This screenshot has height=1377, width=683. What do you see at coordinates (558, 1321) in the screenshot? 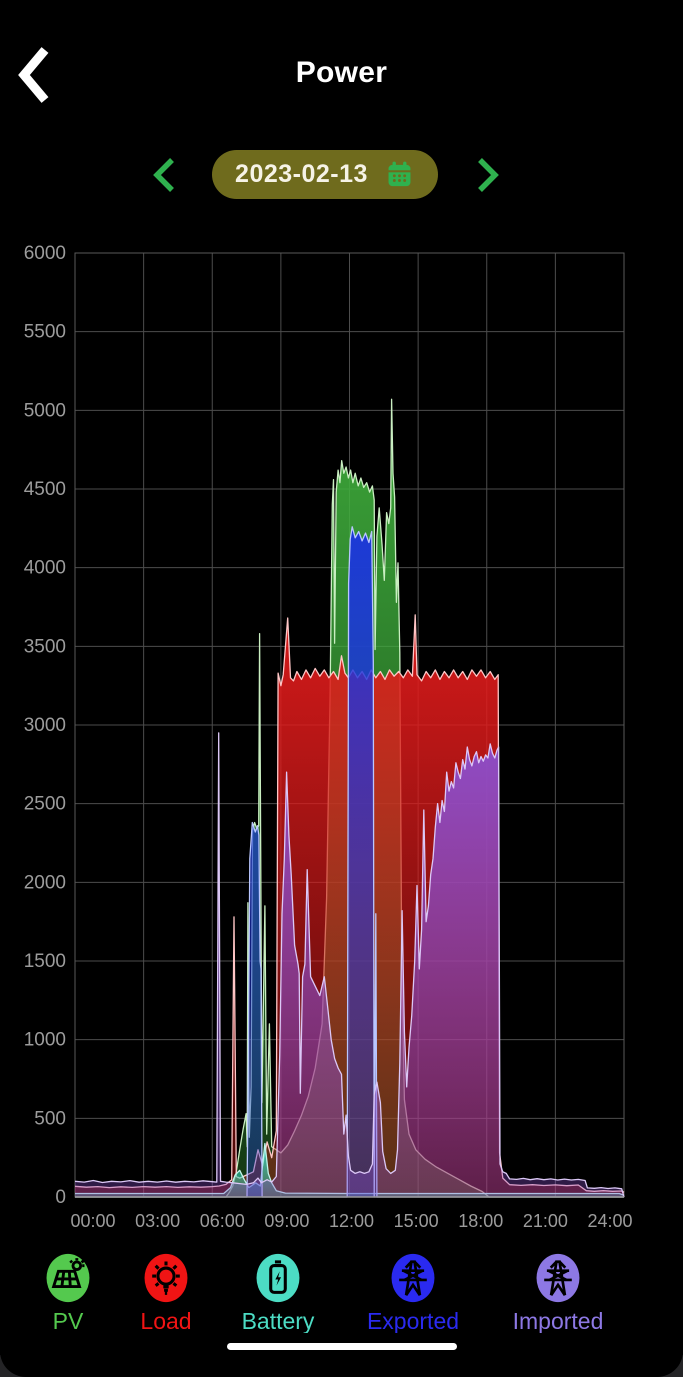
I see `legend-label: Imported` at bounding box center [558, 1321].